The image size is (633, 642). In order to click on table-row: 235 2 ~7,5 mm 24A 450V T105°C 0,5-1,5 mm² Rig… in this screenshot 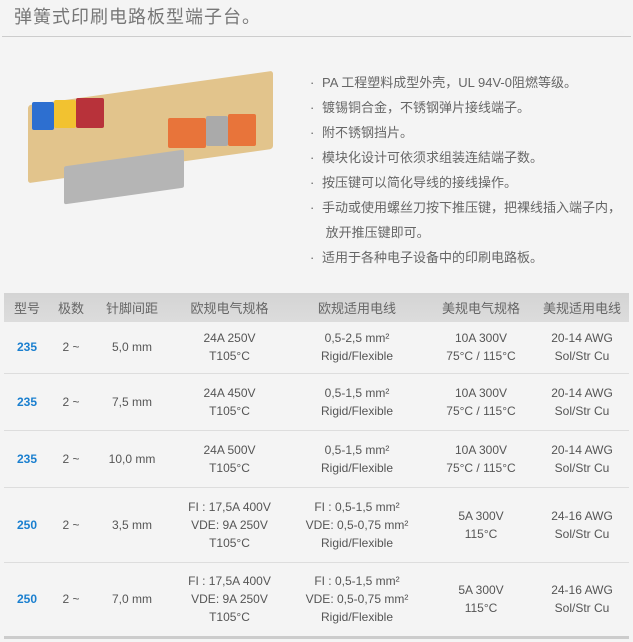, I will do `click(316, 402)`.